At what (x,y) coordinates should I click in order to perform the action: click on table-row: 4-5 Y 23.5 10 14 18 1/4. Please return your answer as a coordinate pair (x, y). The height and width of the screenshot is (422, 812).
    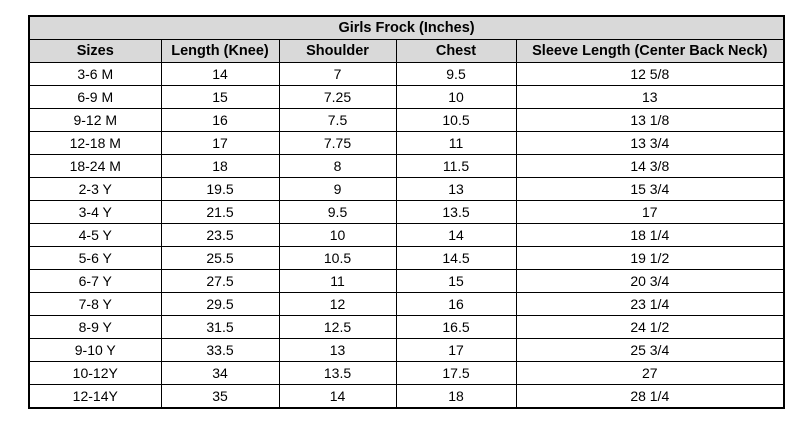
    Looking at the image, I should click on (406, 235).